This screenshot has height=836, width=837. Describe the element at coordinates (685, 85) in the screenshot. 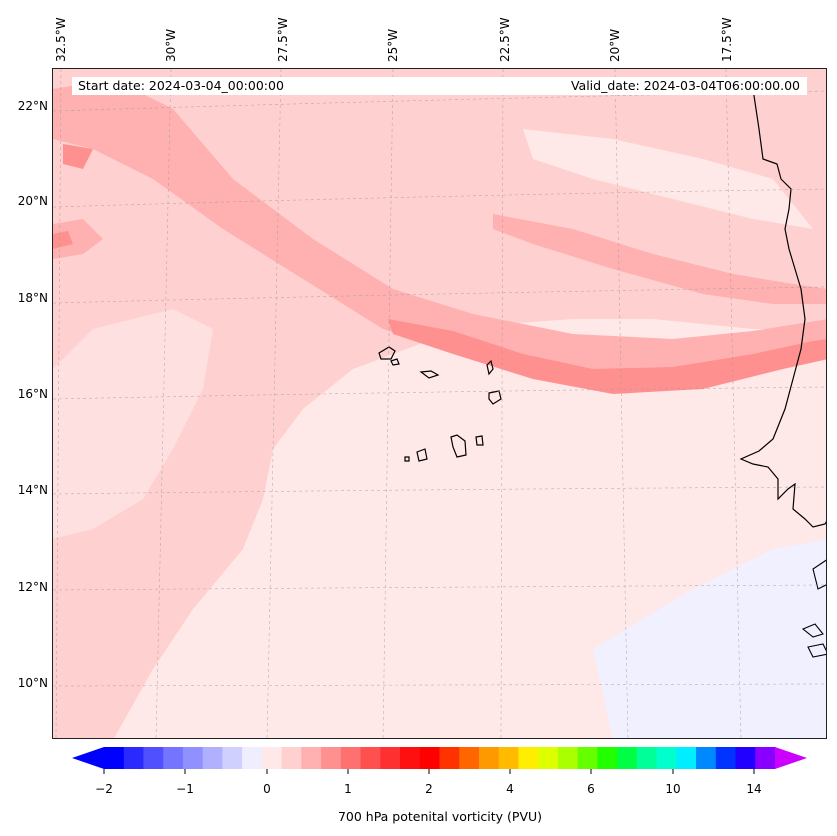

I see `valid-date-text: Valid_date: 2024-03-04T06:00:00.00` at that location.